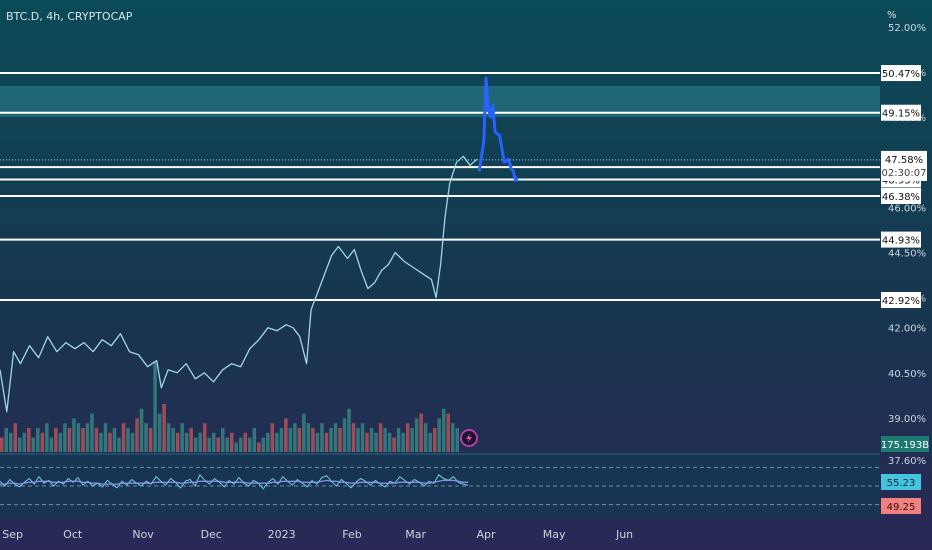 The width and height of the screenshot is (932, 550). I want to click on volume-tag-label: 175.193B, so click(905, 445).